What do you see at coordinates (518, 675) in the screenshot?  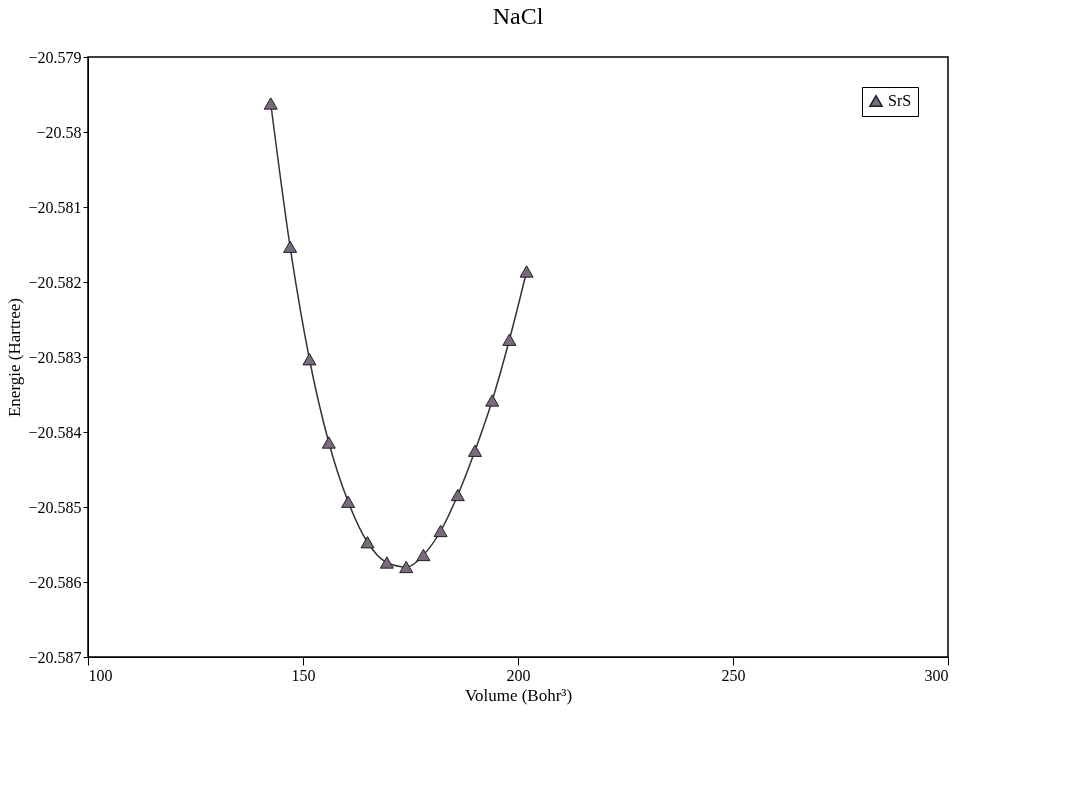 I see `x-tick-label: 200` at bounding box center [518, 675].